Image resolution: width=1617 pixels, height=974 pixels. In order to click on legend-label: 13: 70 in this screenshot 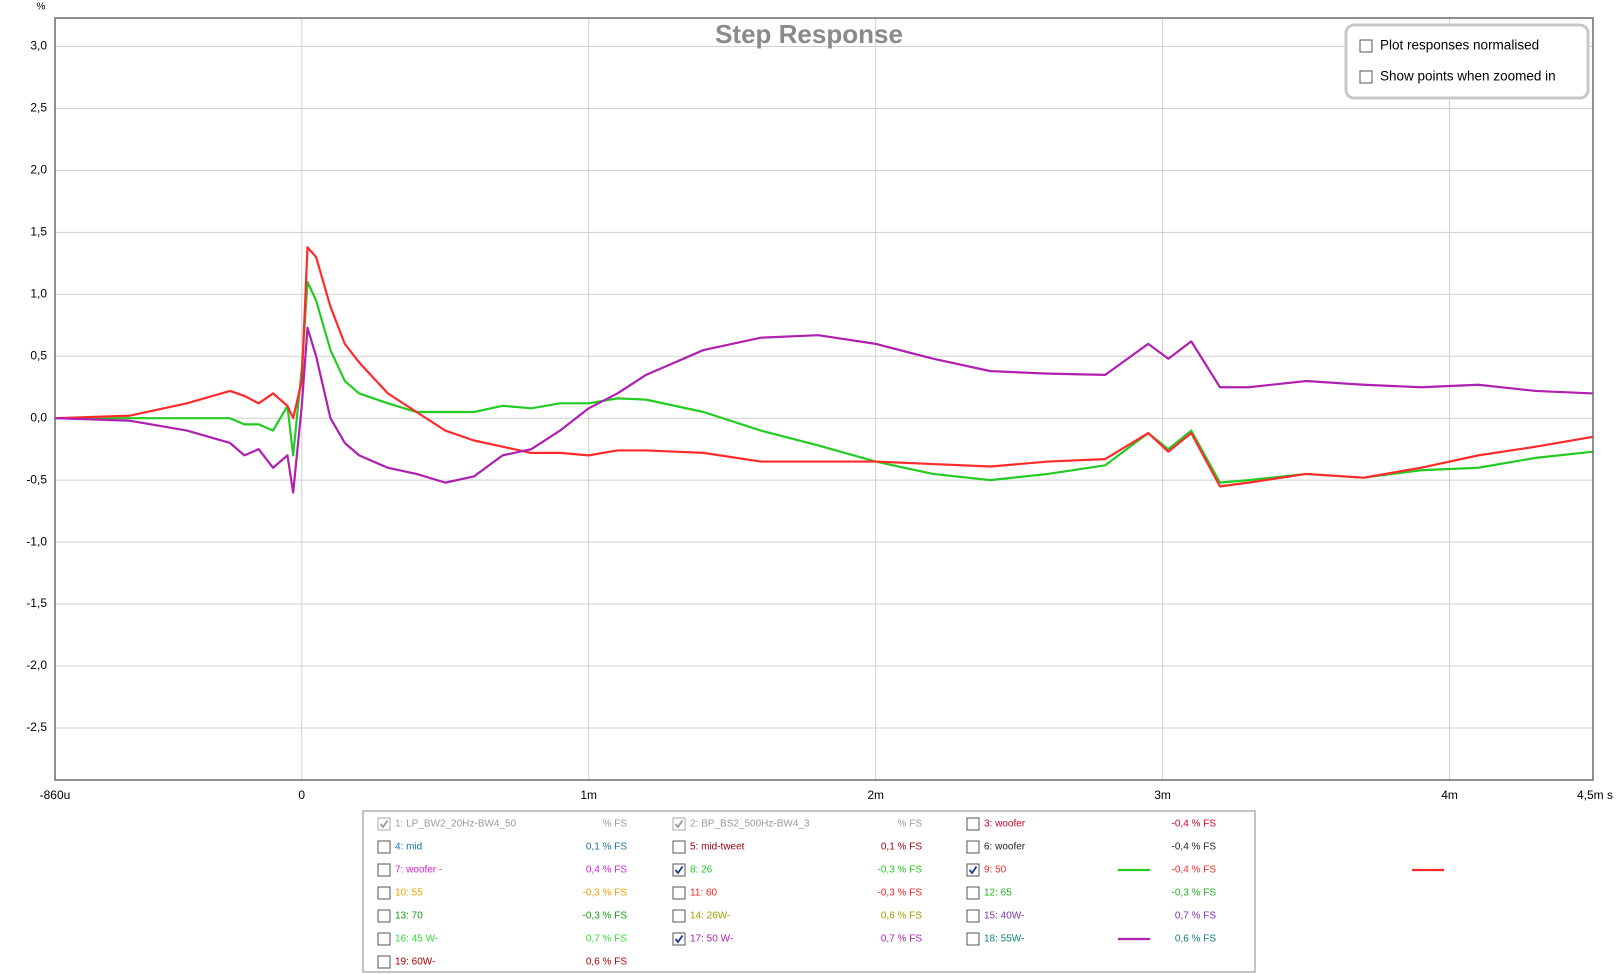, I will do `click(409, 916)`.